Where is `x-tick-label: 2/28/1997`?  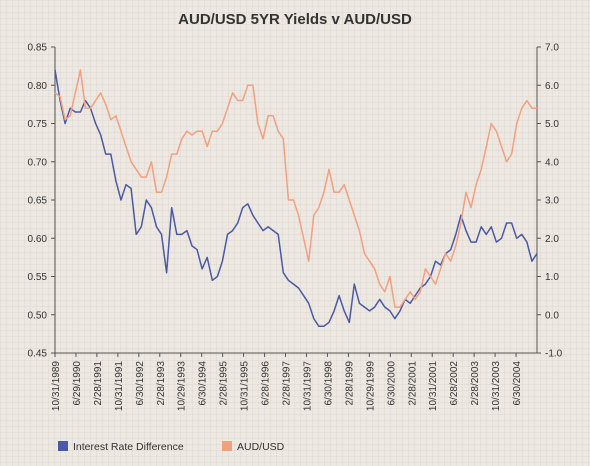
x-tick-label: 2/28/1997 is located at coordinates (287, 383).